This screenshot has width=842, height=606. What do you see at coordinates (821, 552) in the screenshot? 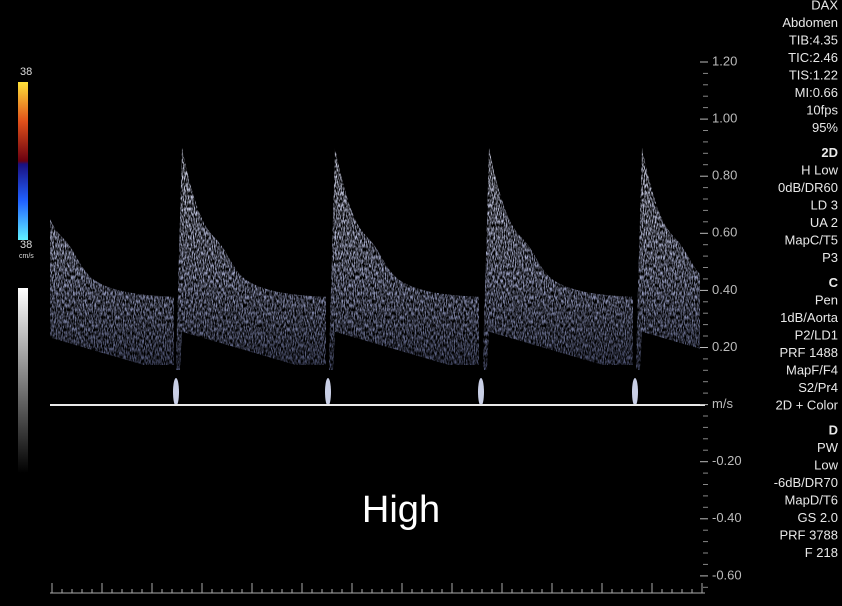
I see `param-item: F 218` at bounding box center [821, 552].